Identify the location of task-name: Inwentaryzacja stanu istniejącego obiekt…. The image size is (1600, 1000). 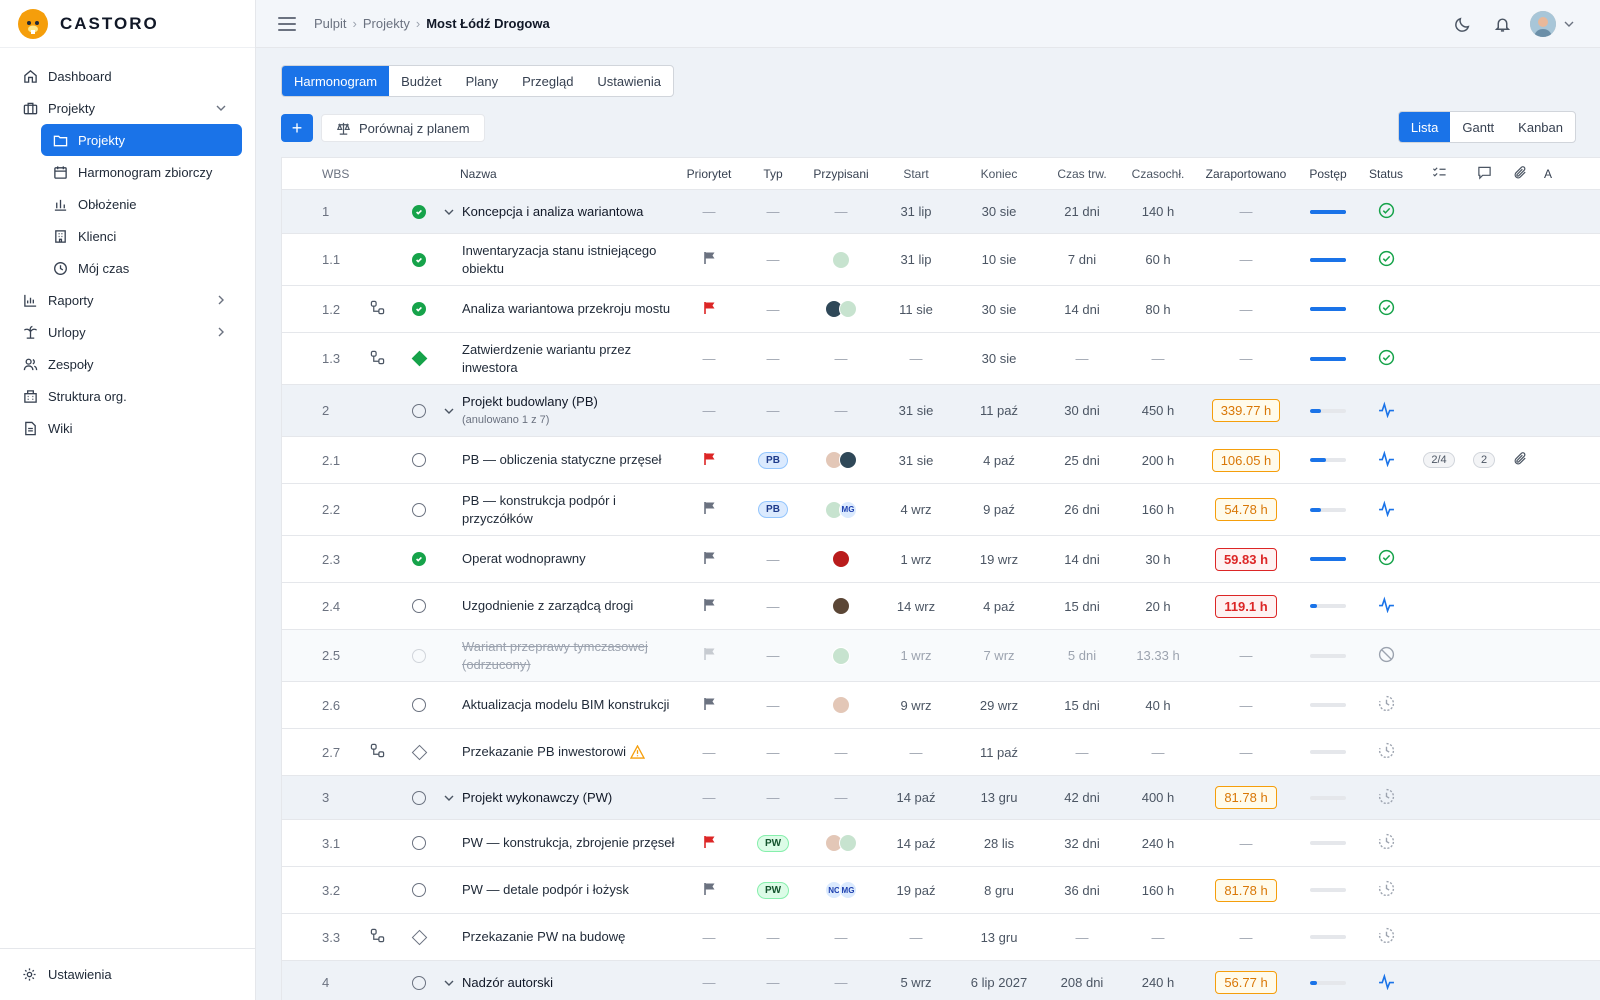
(559, 259).